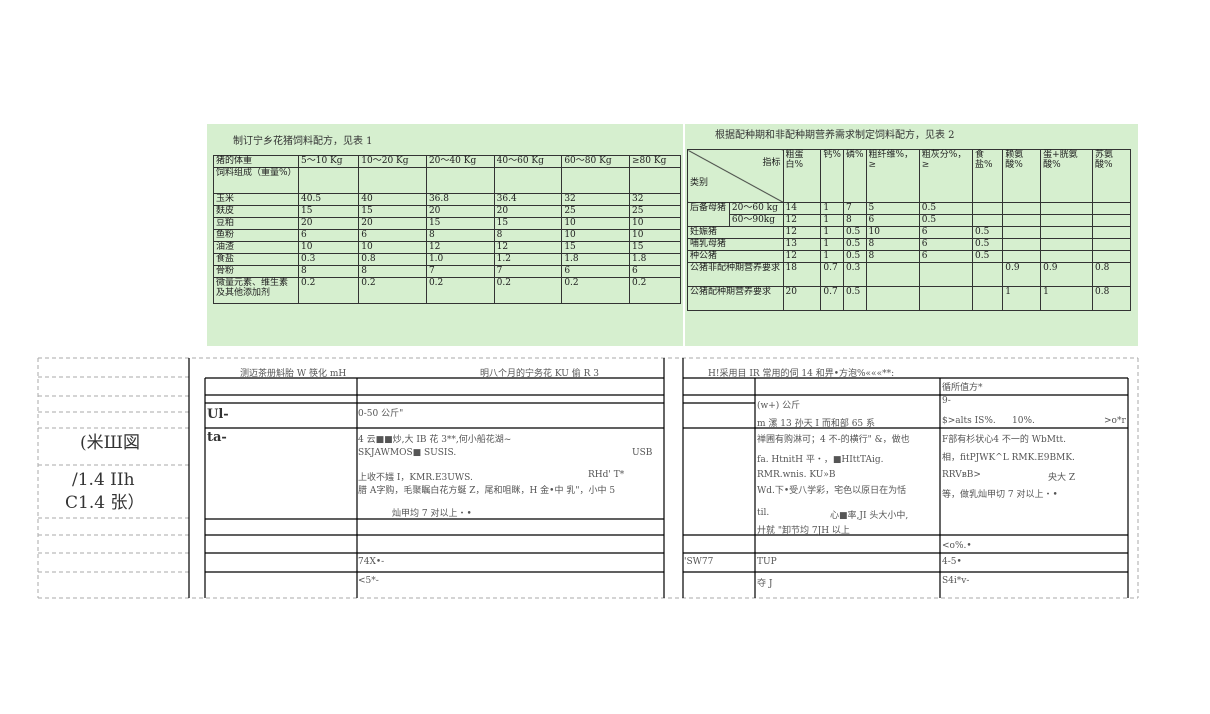  Describe the element at coordinates (256, 180) in the screenshot. I see `row-label: 饲料组成（重量%）` at that location.